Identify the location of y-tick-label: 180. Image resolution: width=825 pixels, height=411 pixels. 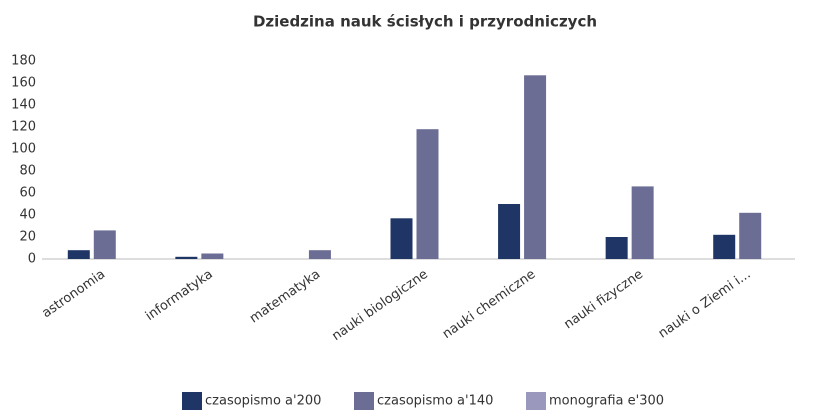
(23, 61).